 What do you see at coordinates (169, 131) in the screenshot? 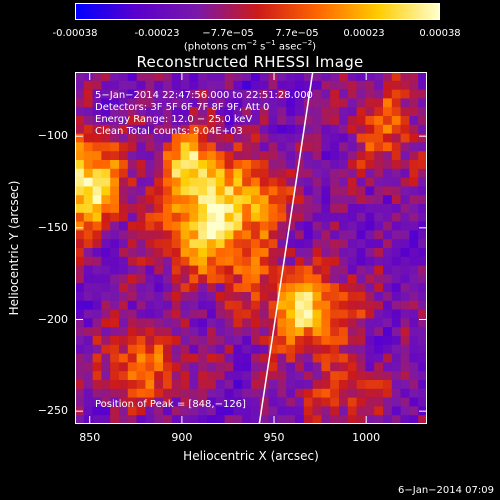
I see `info-total-counts: Clean Total counts: 9.04E+03` at bounding box center [169, 131].